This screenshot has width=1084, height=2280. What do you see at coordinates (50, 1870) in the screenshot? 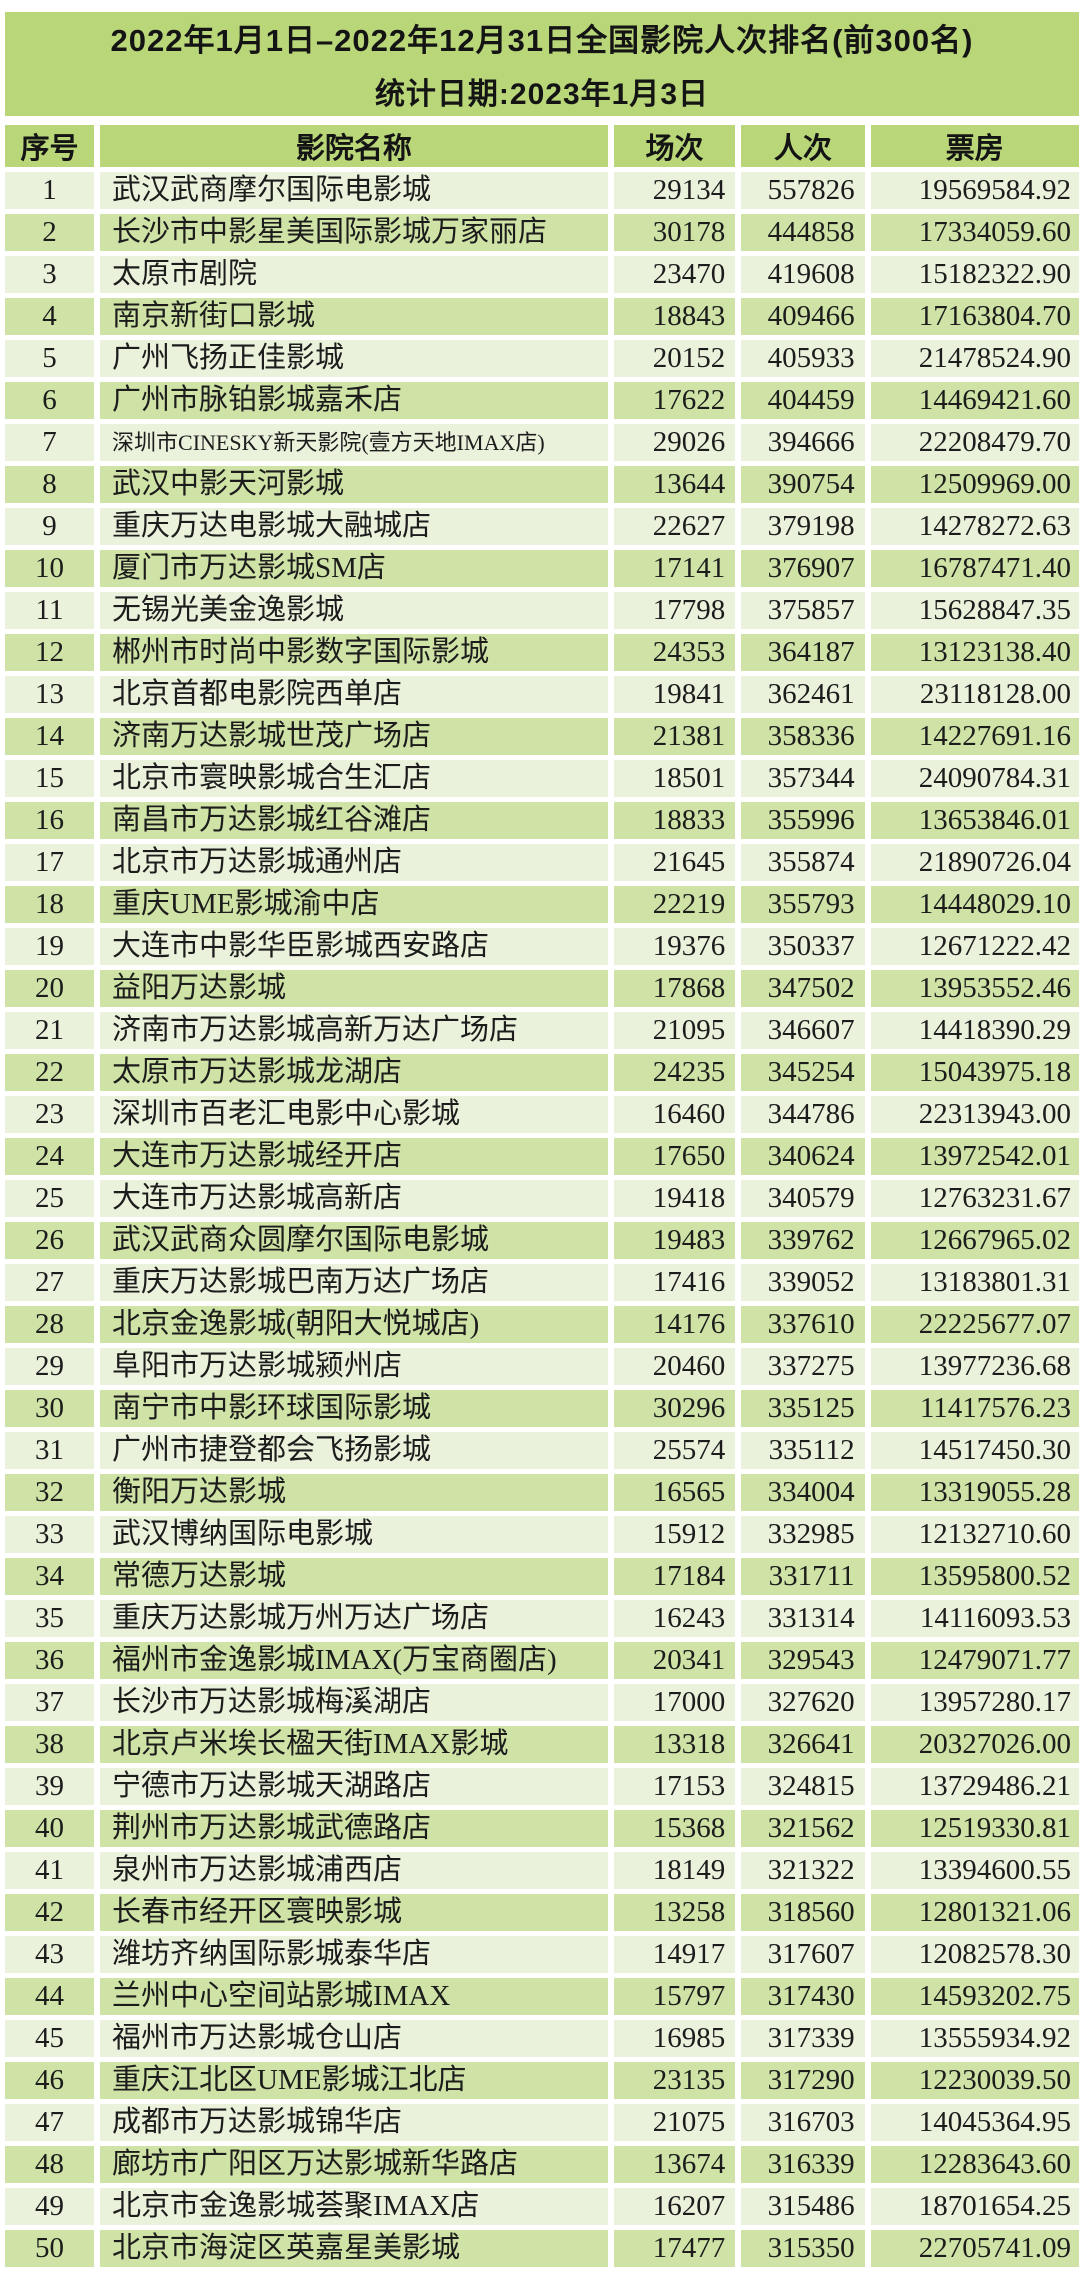
I see `rank-cell: 41` at bounding box center [50, 1870].